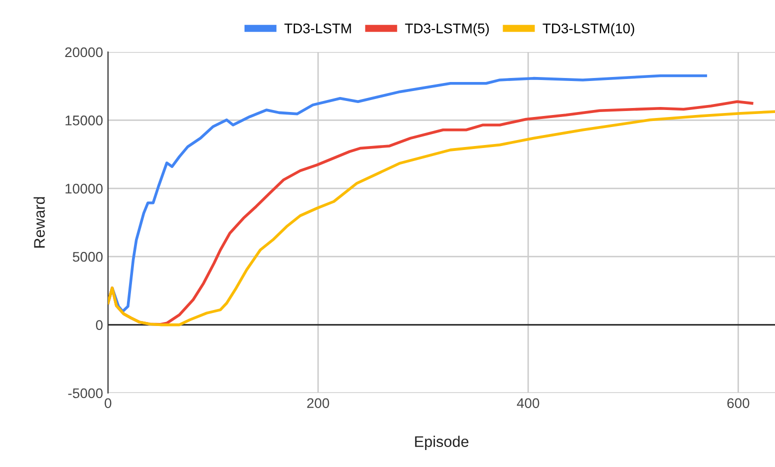 Image resolution: width=775 pixels, height=467 pixels. Describe the element at coordinates (99, 325) in the screenshot. I see `y-tick-label: 0` at that location.